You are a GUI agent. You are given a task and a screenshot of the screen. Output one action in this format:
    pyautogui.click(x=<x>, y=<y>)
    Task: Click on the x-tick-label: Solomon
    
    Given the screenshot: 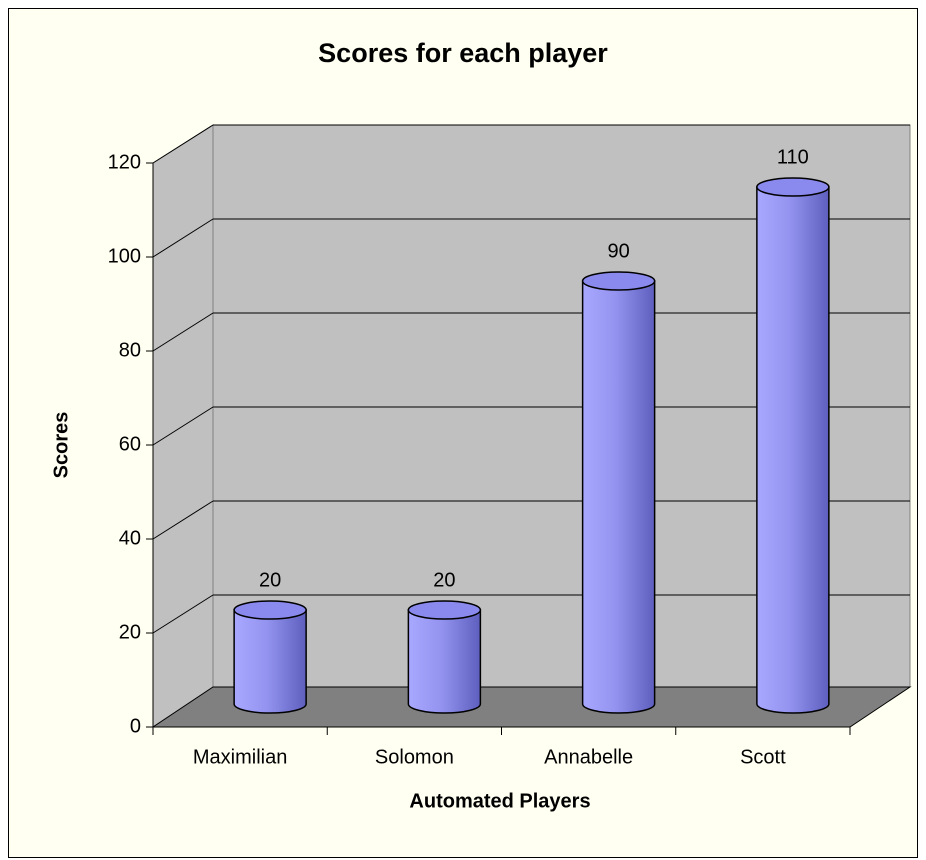 What is the action you would take?
    pyautogui.click(x=414, y=757)
    